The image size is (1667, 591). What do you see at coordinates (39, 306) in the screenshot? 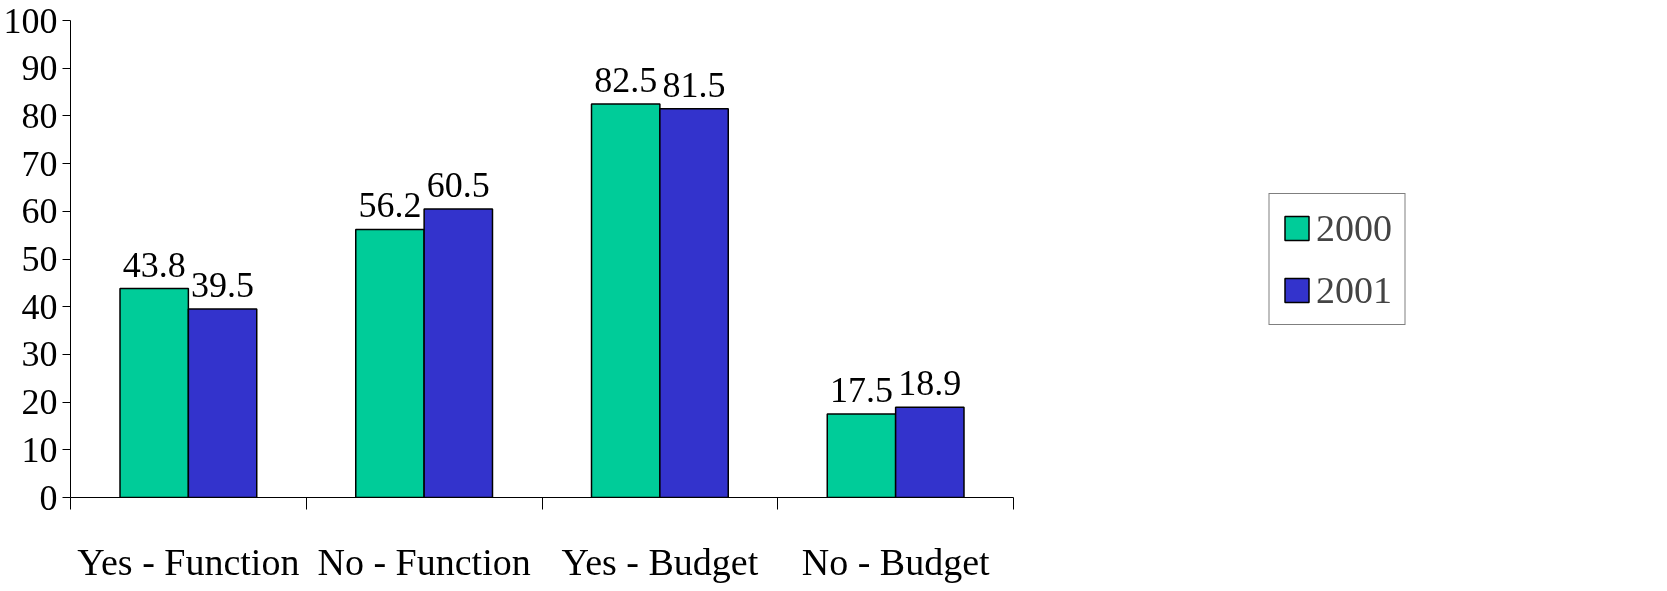
I see `y-tick-label: 40` at bounding box center [39, 306].